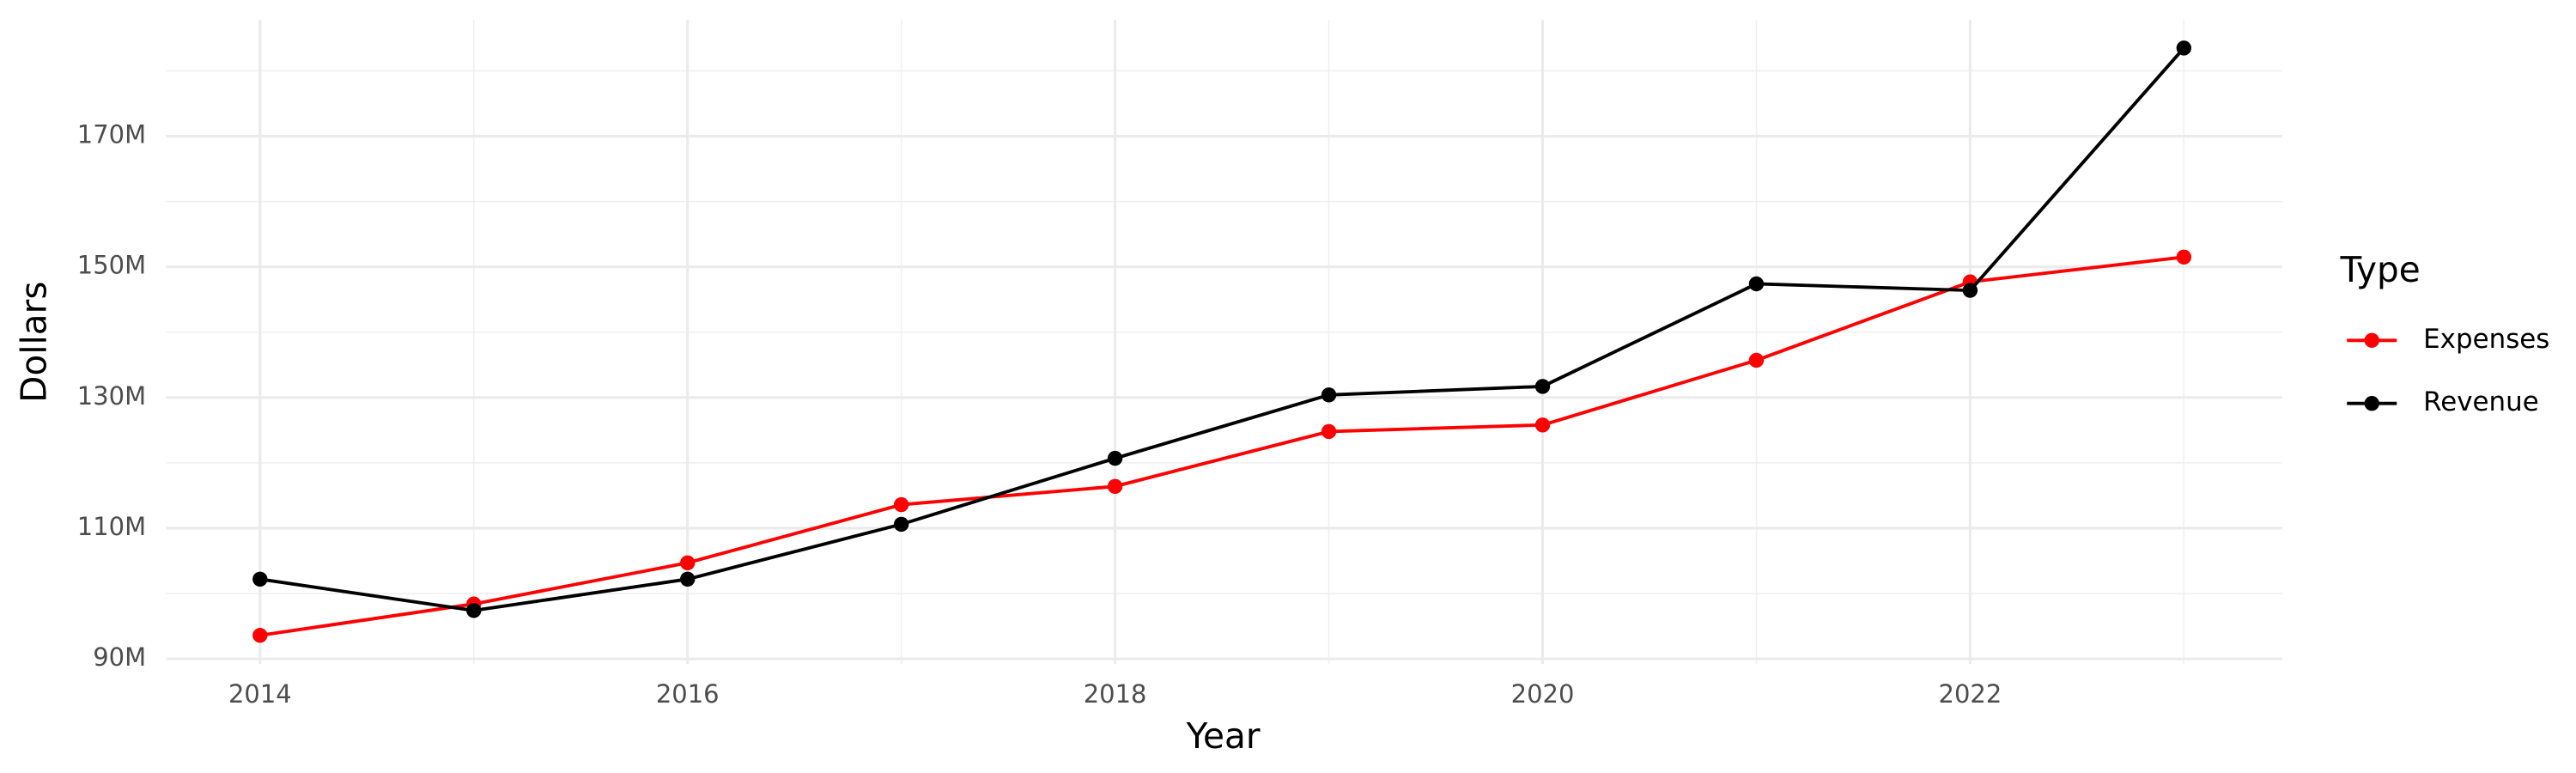  Describe the element at coordinates (1970, 694) in the screenshot. I see `x-tick-label: 2022` at that location.